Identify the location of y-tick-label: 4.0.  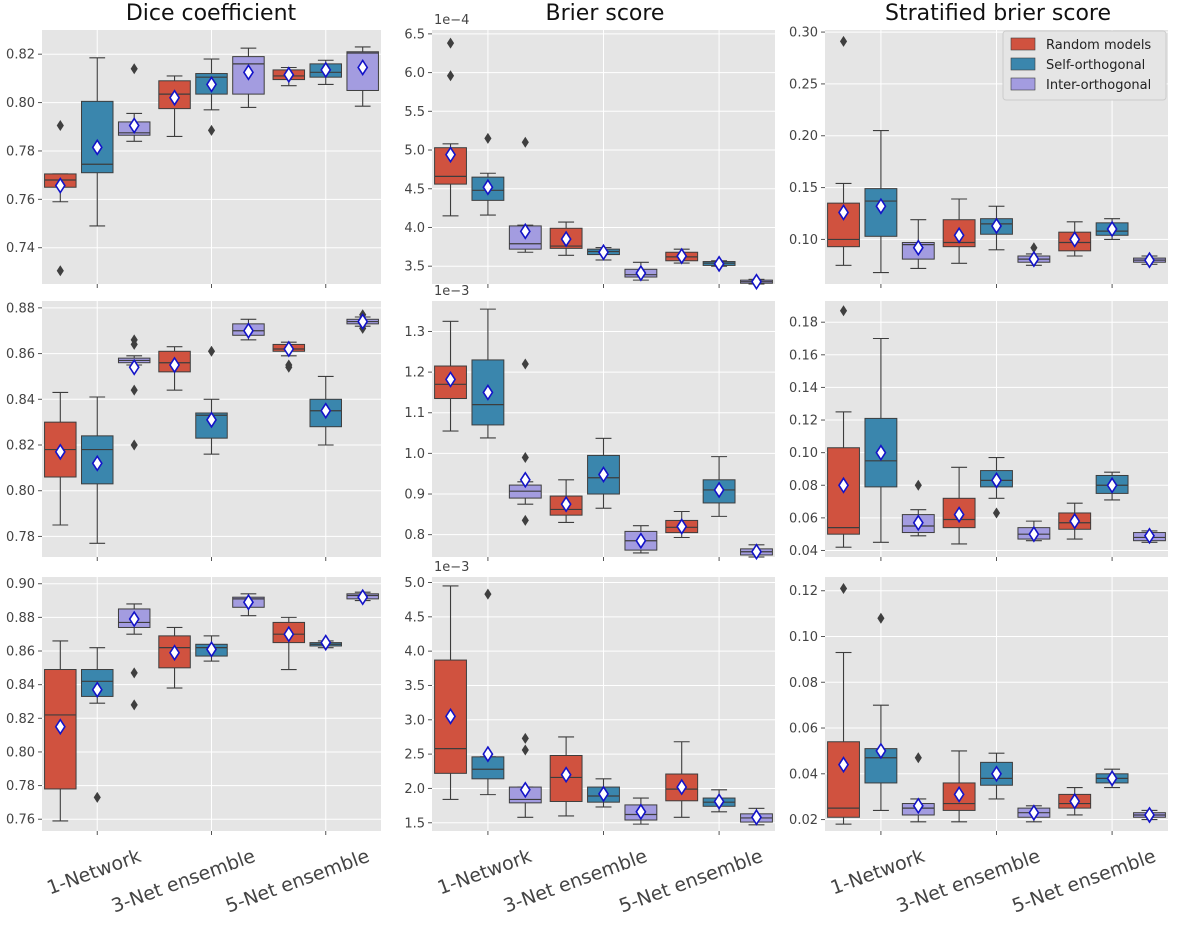
(414, 652).